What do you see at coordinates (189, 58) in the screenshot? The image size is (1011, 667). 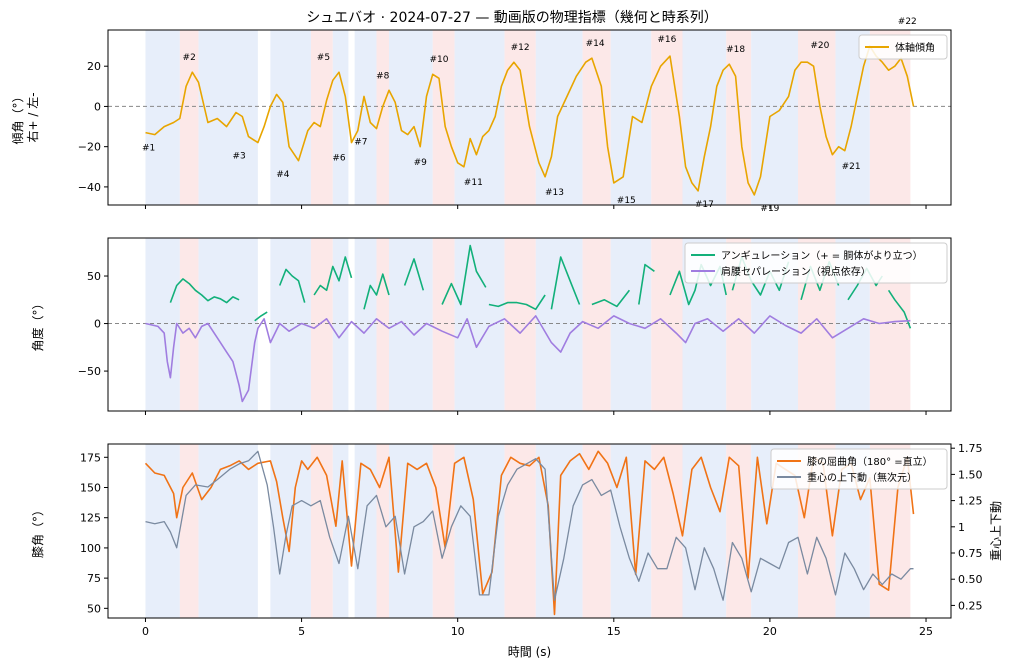 I see `peak-label: #2` at bounding box center [189, 58].